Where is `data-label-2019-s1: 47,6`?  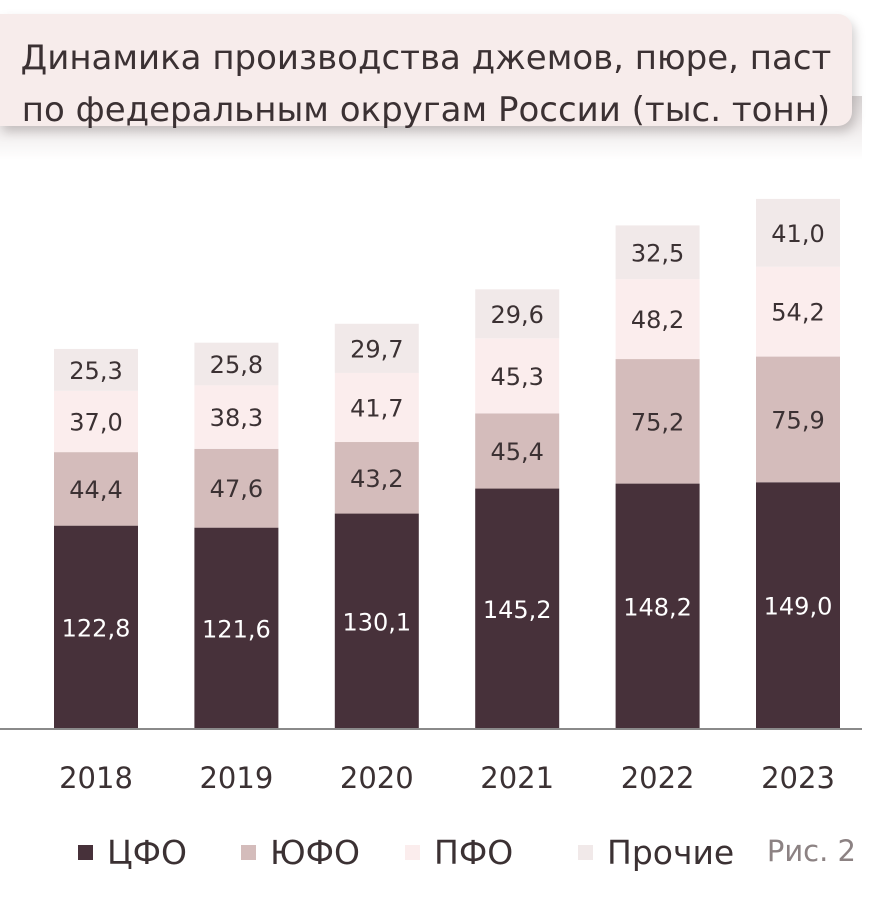
data-label-2019-s1: 47,6 is located at coordinates (236, 489).